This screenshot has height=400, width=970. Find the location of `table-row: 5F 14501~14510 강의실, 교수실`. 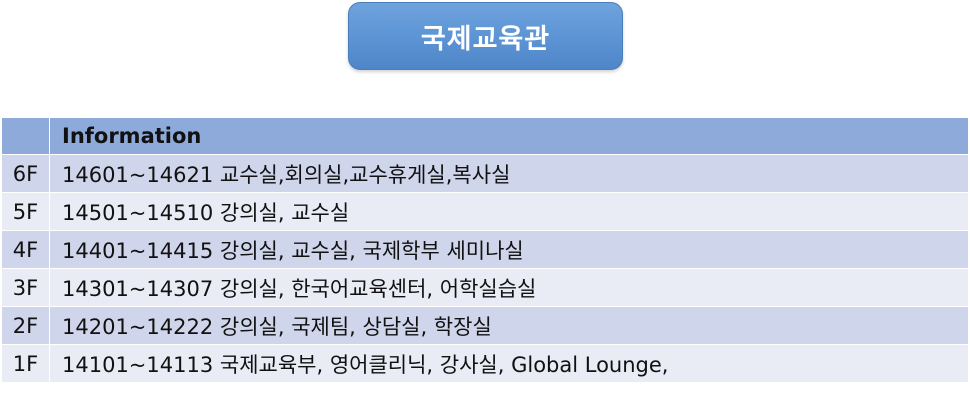

table-row: 5F 14501~14510 강의실, 교수실 is located at coordinates (485, 211).